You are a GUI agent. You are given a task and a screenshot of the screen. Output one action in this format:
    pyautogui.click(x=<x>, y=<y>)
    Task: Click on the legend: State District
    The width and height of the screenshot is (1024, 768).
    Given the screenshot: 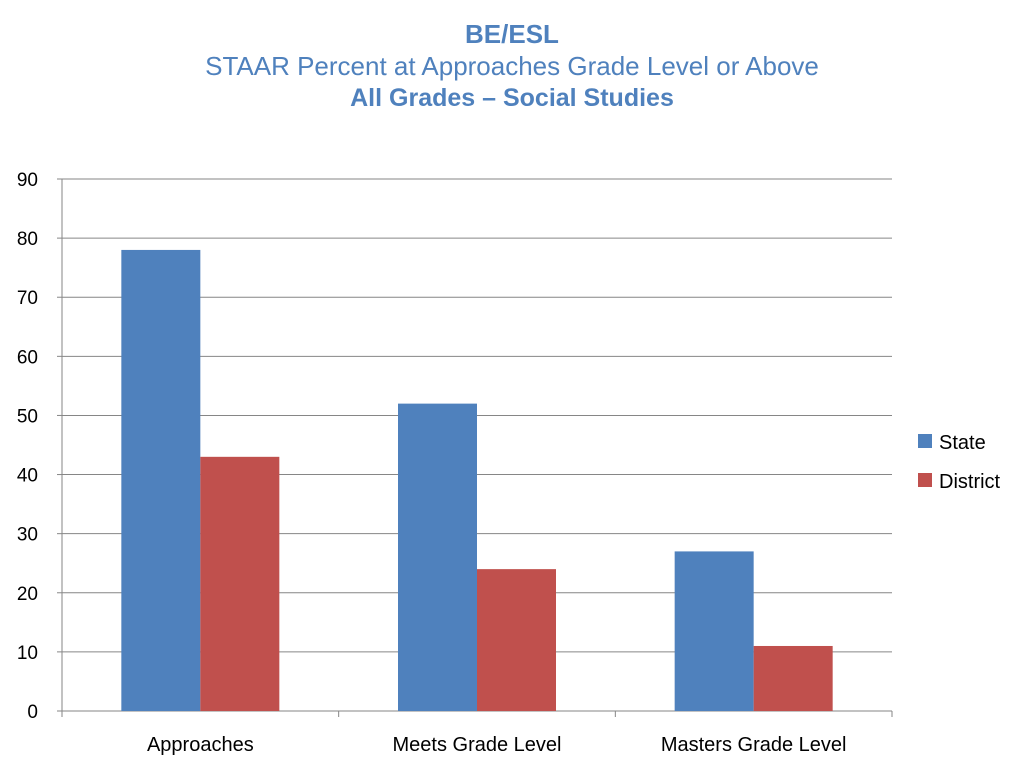 What is the action you would take?
    pyautogui.click(x=959, y=462)
    